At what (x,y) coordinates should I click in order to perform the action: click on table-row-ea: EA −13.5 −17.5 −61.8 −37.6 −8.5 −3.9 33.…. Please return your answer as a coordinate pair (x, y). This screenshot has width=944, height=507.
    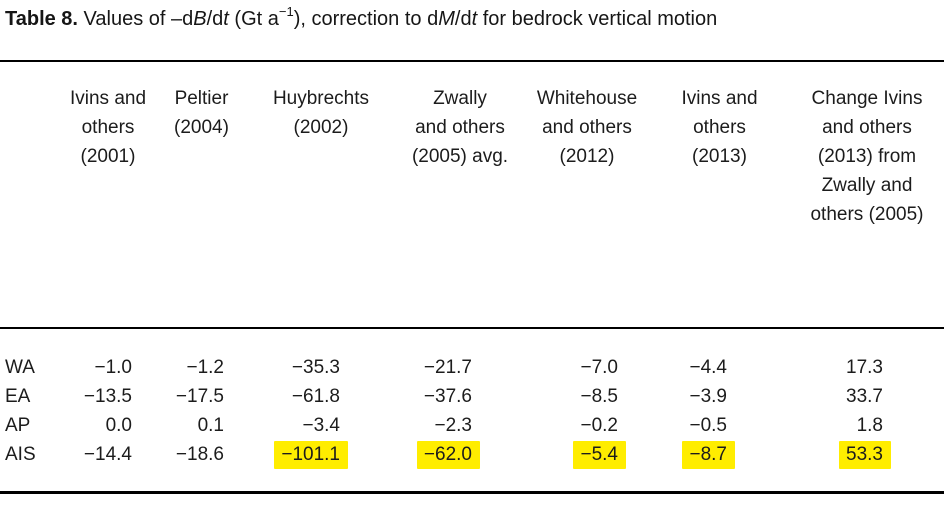
    Looking at the image, I should click on (472, 396).